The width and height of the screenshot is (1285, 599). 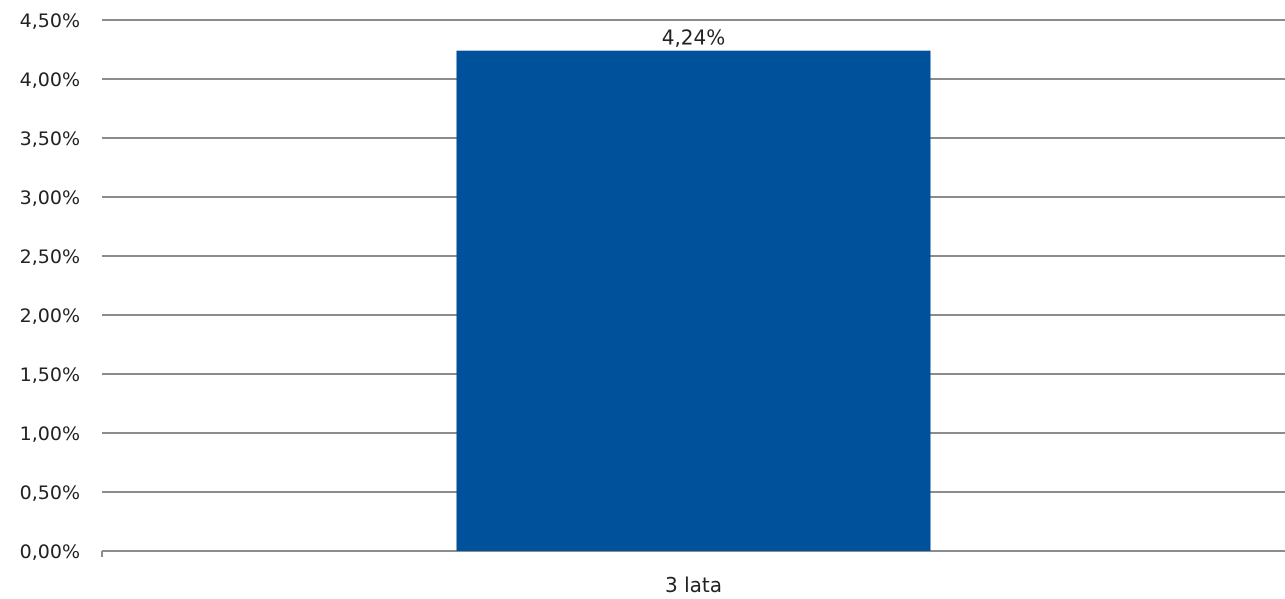 I want to click on y-tick-label: 3,50%, so click(x=50, y=139).